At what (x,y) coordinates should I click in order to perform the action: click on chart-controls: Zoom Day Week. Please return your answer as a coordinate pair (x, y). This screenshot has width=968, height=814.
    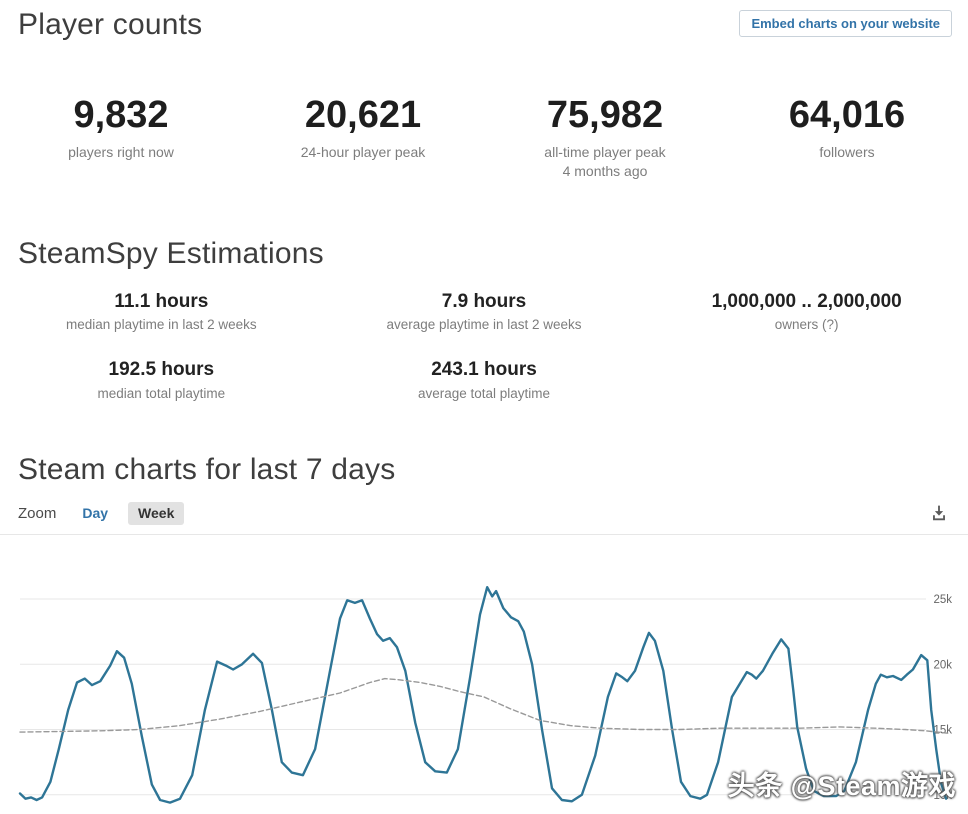
    Looking at the image, I should click on (484, 513).